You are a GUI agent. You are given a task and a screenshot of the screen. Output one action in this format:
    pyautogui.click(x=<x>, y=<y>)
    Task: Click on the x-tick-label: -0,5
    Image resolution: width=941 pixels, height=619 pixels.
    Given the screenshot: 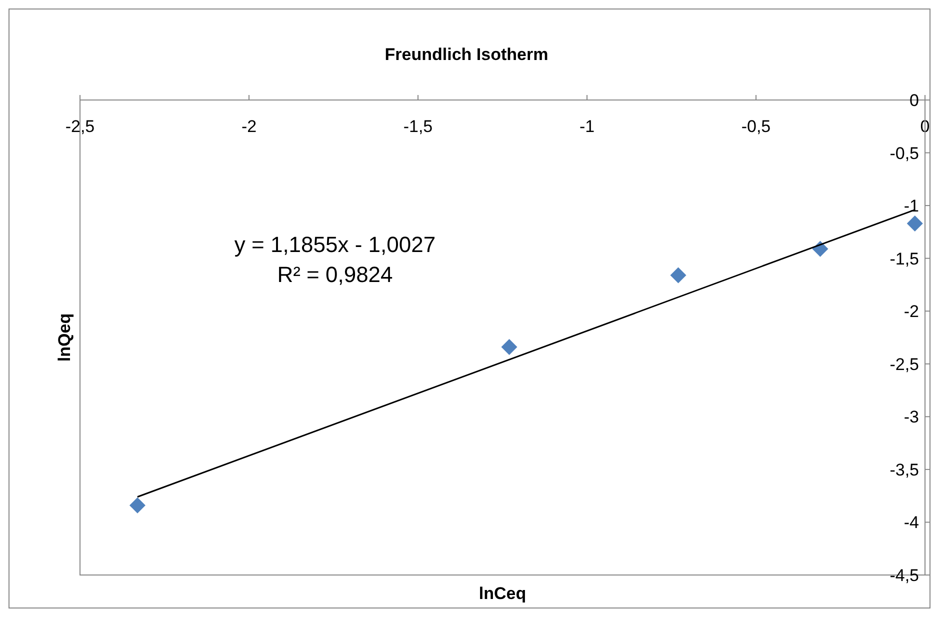 What is the action you would take?
    pyautogui.click(x=756, y=126)
    